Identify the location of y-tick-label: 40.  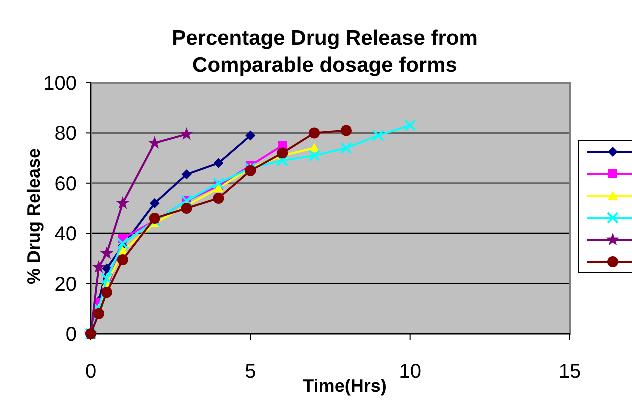
(65, 235).